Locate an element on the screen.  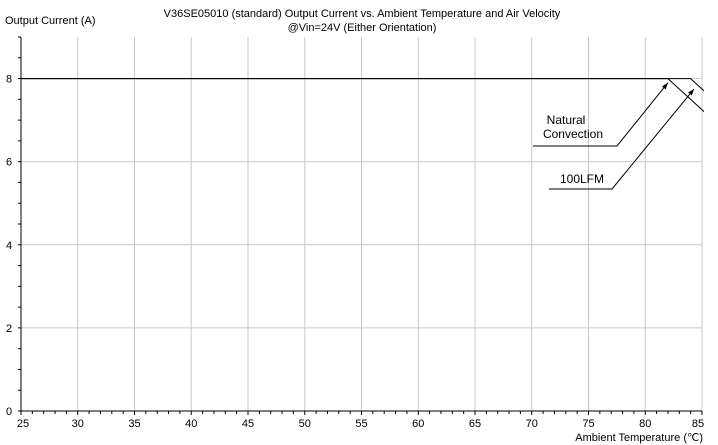
x-tick-label: 55 is located at coordinates (361, 424).